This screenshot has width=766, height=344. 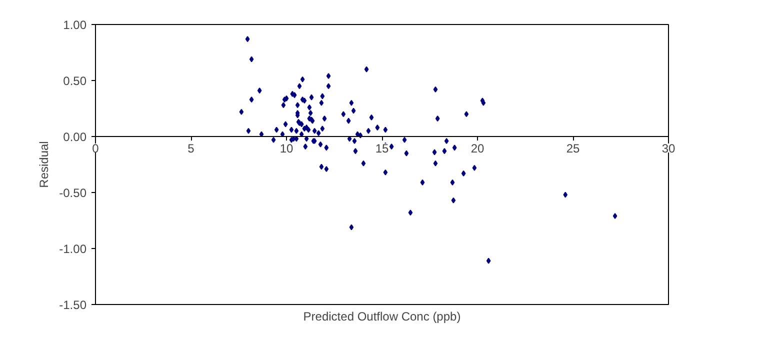 What do you see at coordinates (44, 164) in the screenshot?
I see `y-axis-title: Residual` at bounding box center [44, 164].